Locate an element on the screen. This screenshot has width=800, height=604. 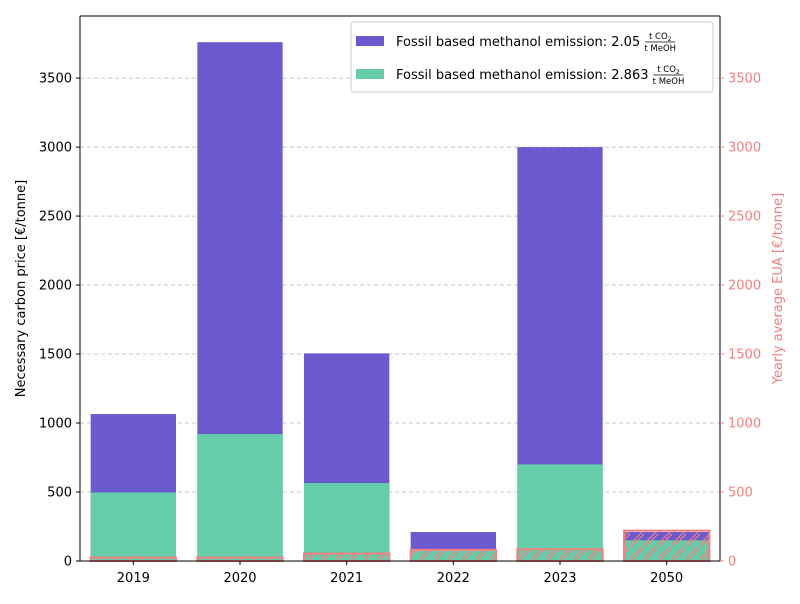
y-tick-label: 3000 is located at coordinates (55, 148).